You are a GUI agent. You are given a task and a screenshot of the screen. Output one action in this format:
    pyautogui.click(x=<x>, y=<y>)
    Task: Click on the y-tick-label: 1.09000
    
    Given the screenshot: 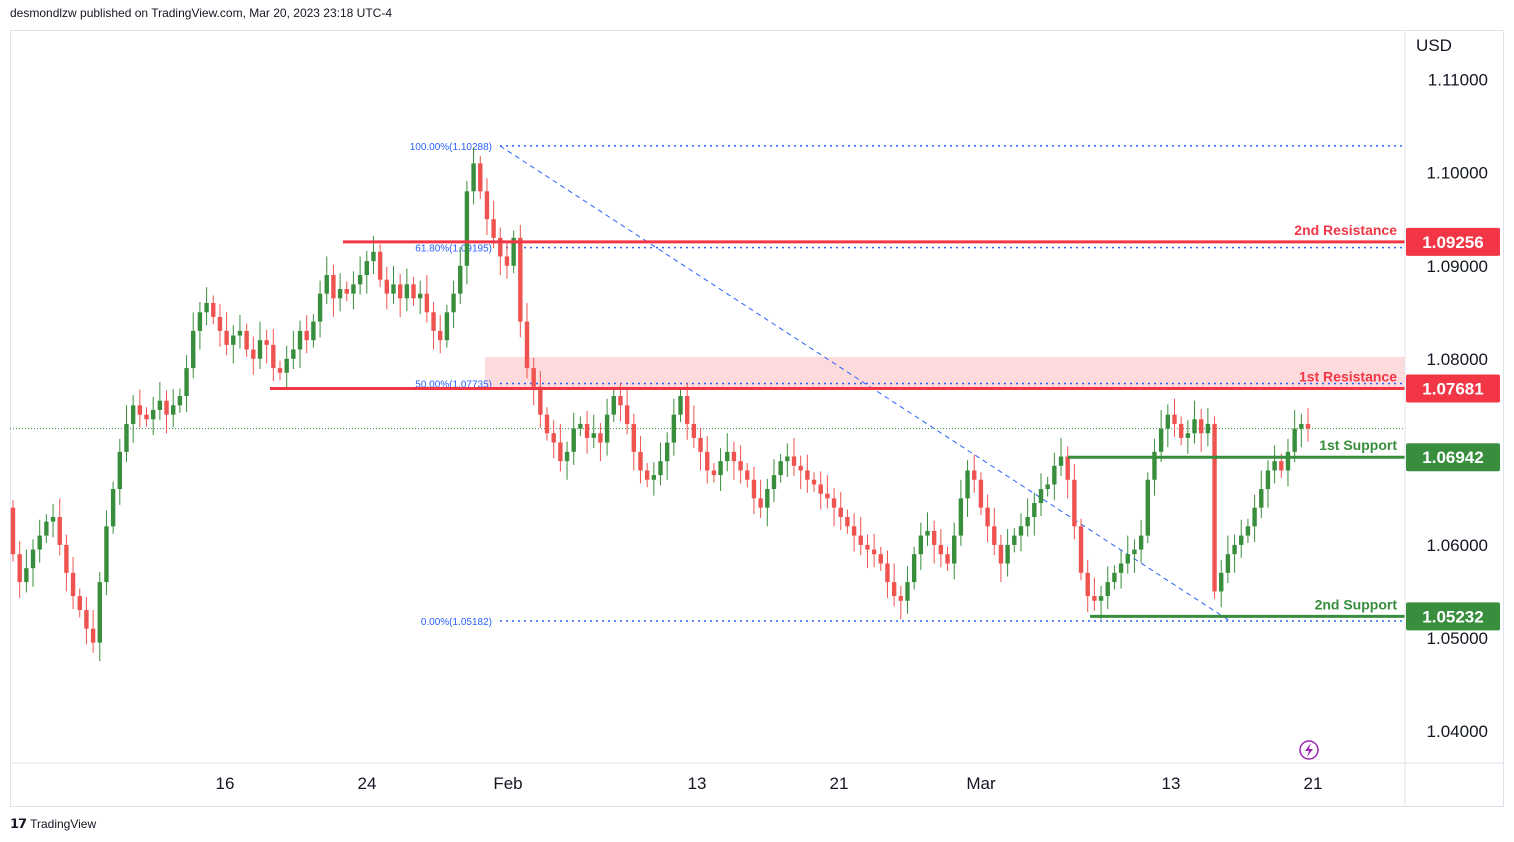 What is the action you would take?
    pyautogui.click(x=1457, y=266)
    